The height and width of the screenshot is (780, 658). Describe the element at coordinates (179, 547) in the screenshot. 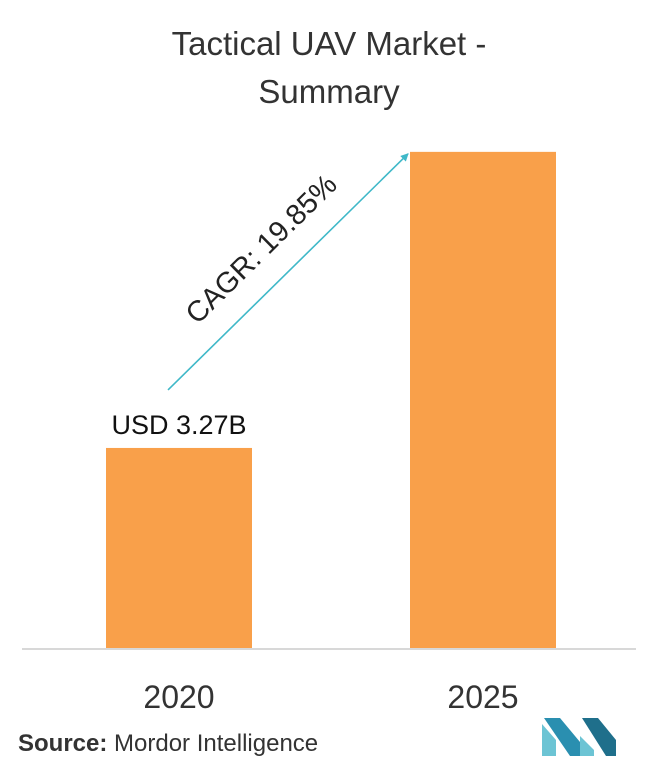

I see `bar-2020` at that location.